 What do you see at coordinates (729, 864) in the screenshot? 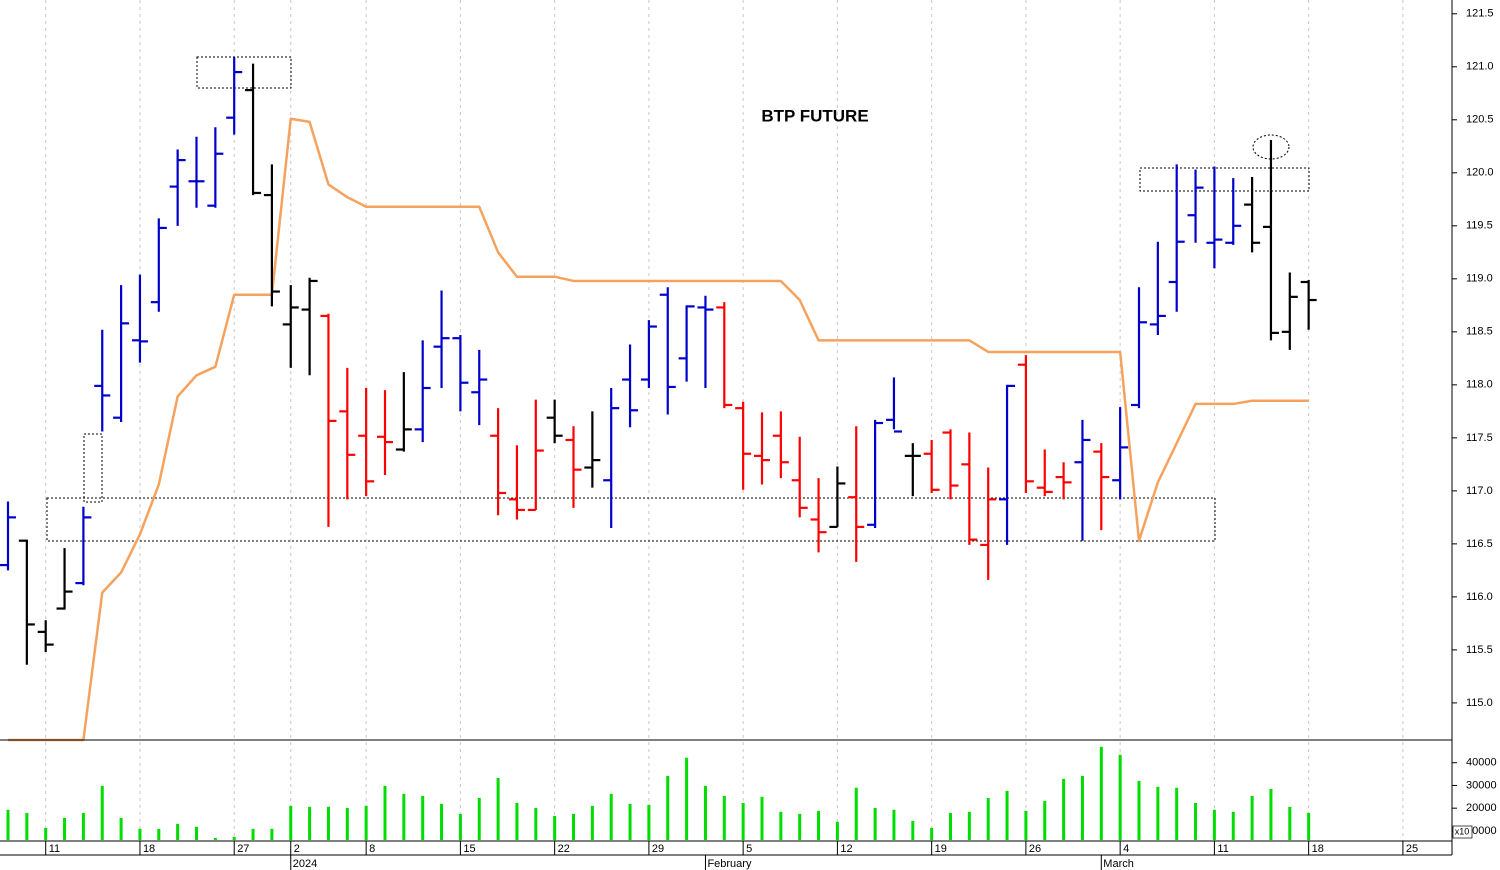
I see `month-label: February` at bounding box center [729, 864].